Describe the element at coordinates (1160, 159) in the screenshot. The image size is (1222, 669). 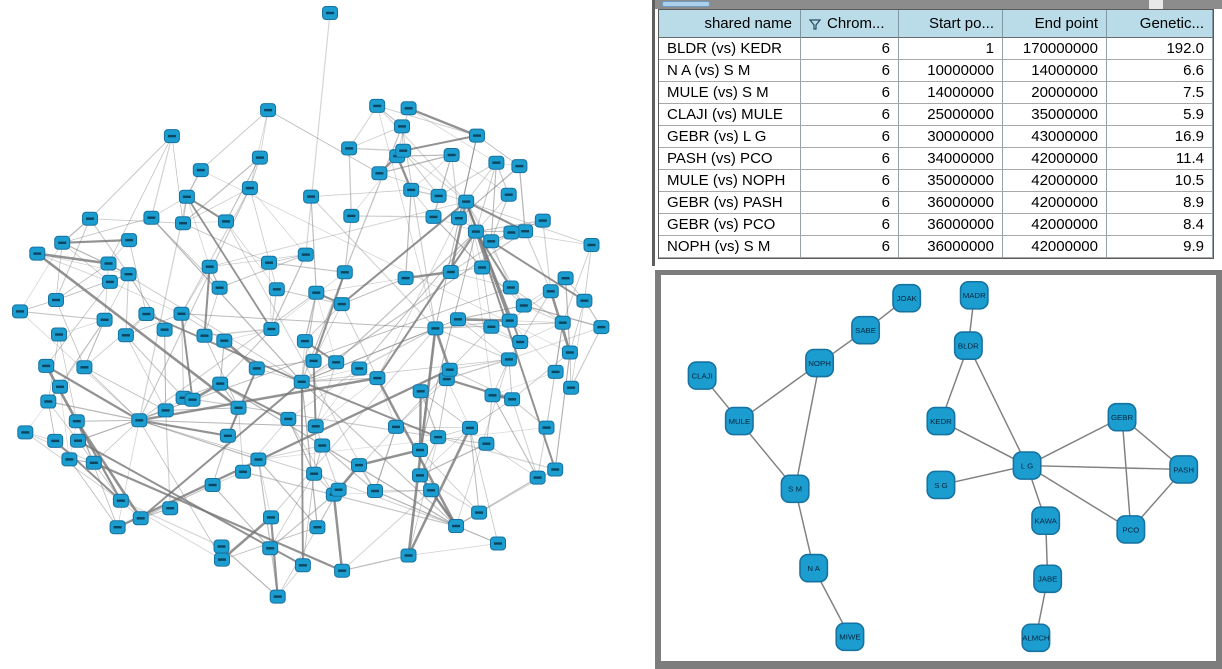
I see `table-cell: 11.4` at that location.